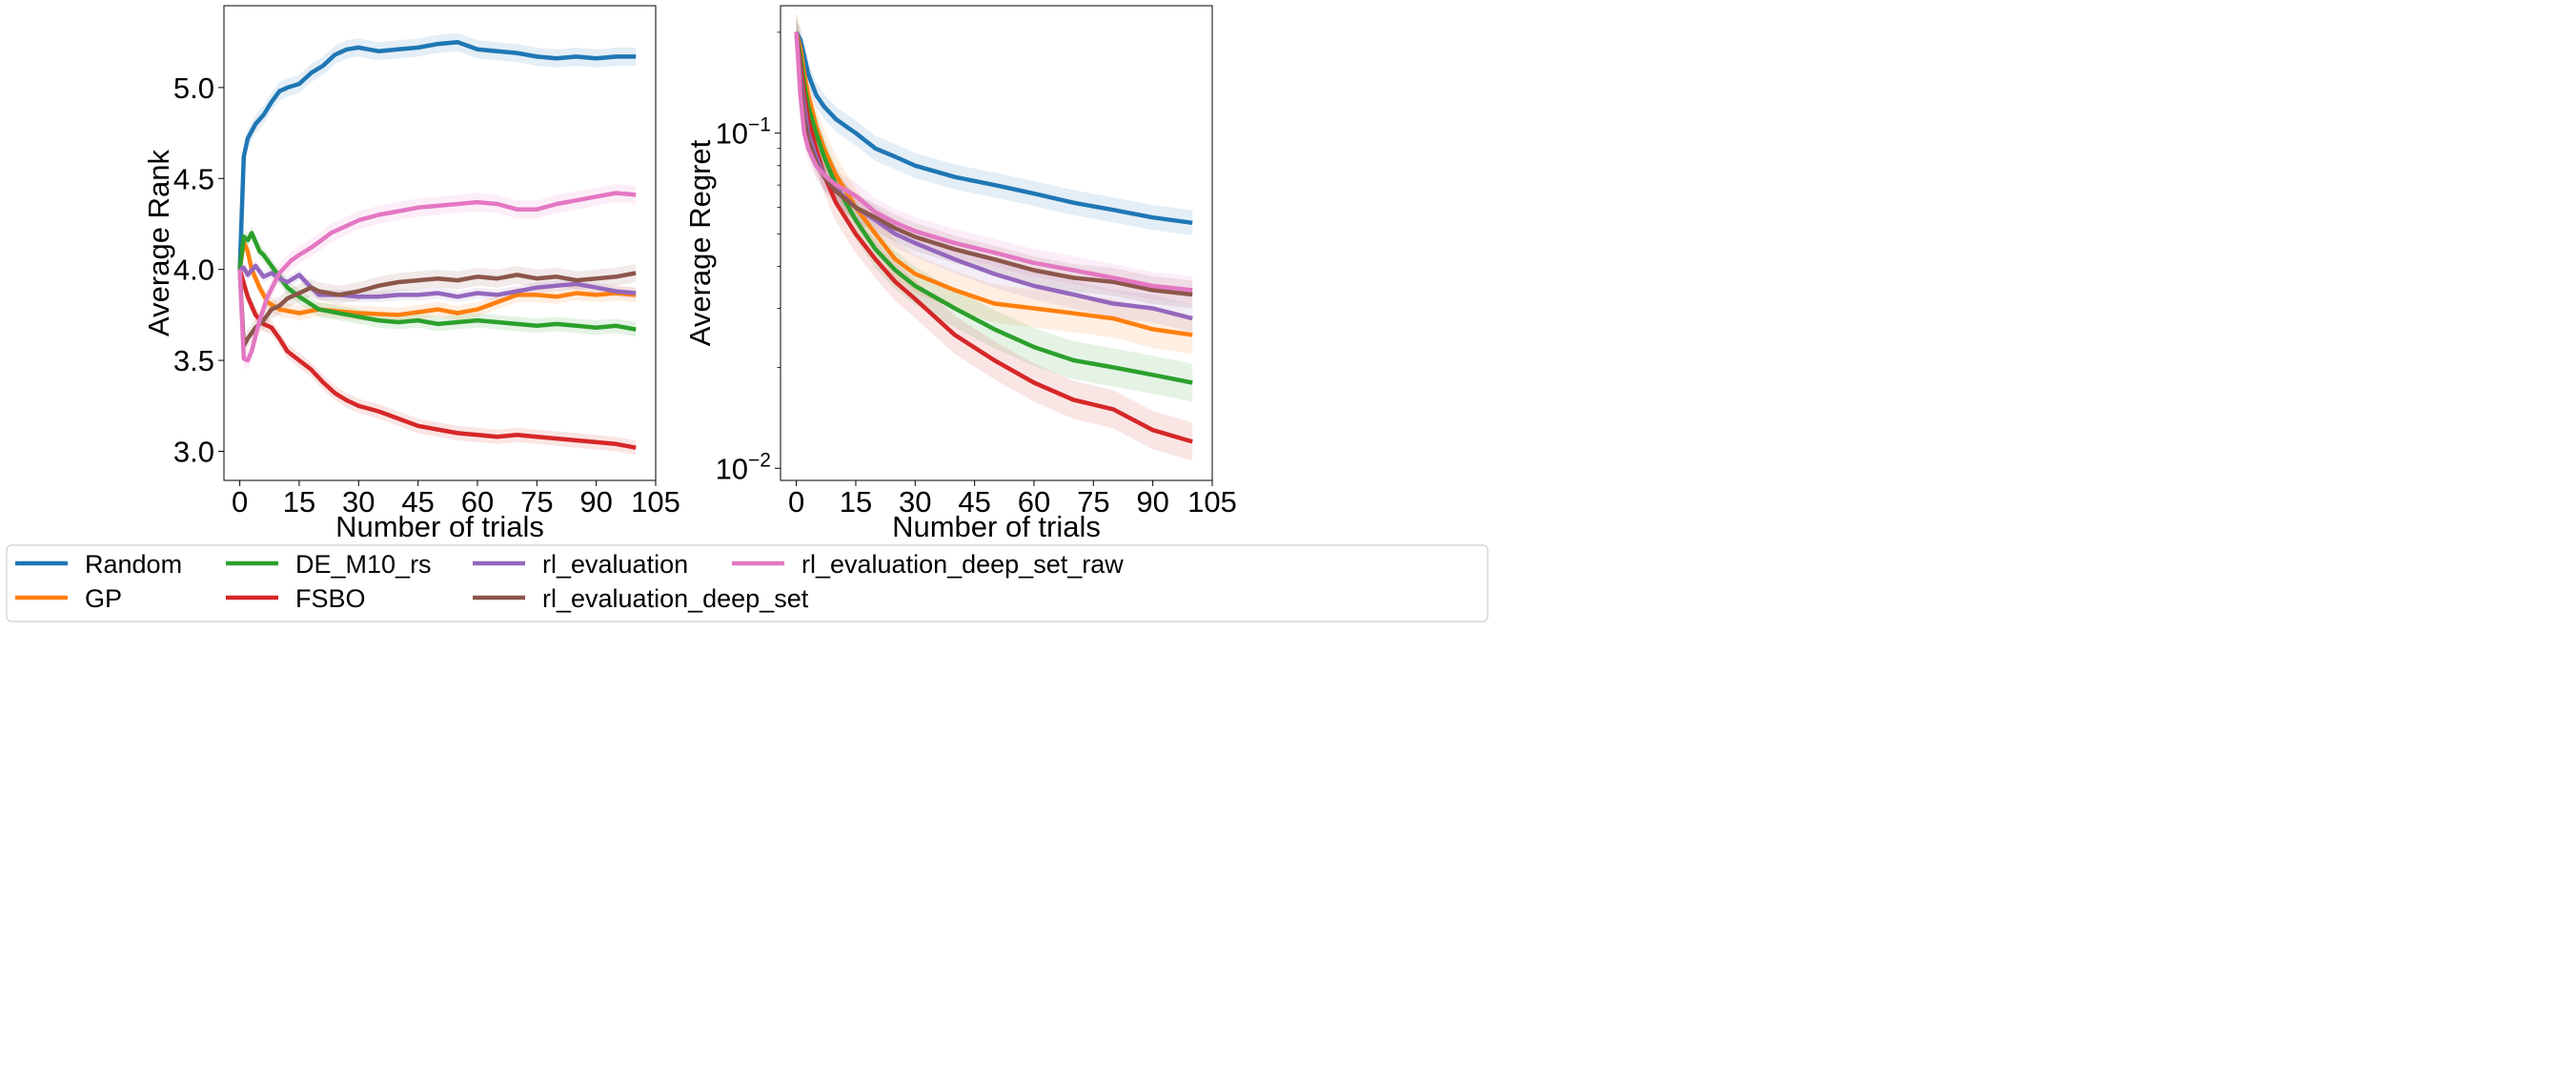 The height and width of the screenshot is (1079, 2576). I want to click on right-line-rl-evaluation-deep-set-raw, so click(993, 162).